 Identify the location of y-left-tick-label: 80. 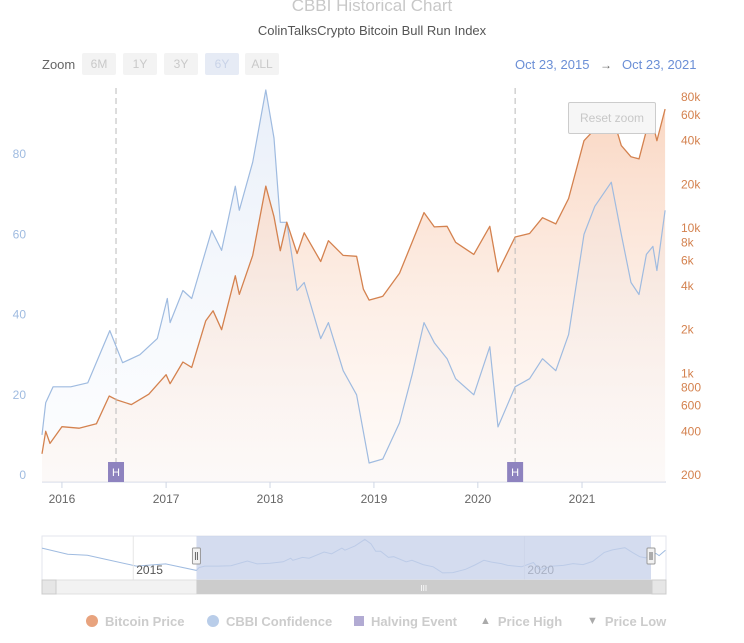
(20, 154).